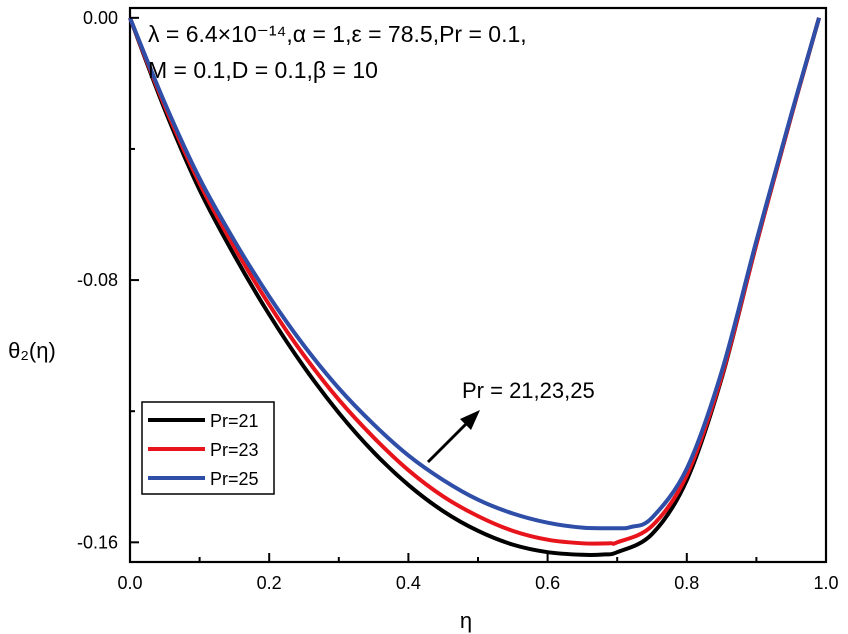 The image size is (848, 634). What do you see at coordinates (686, 583) in the screenshot?
I see `x-tick-label: 0.8` at bounding box center [686, 583].